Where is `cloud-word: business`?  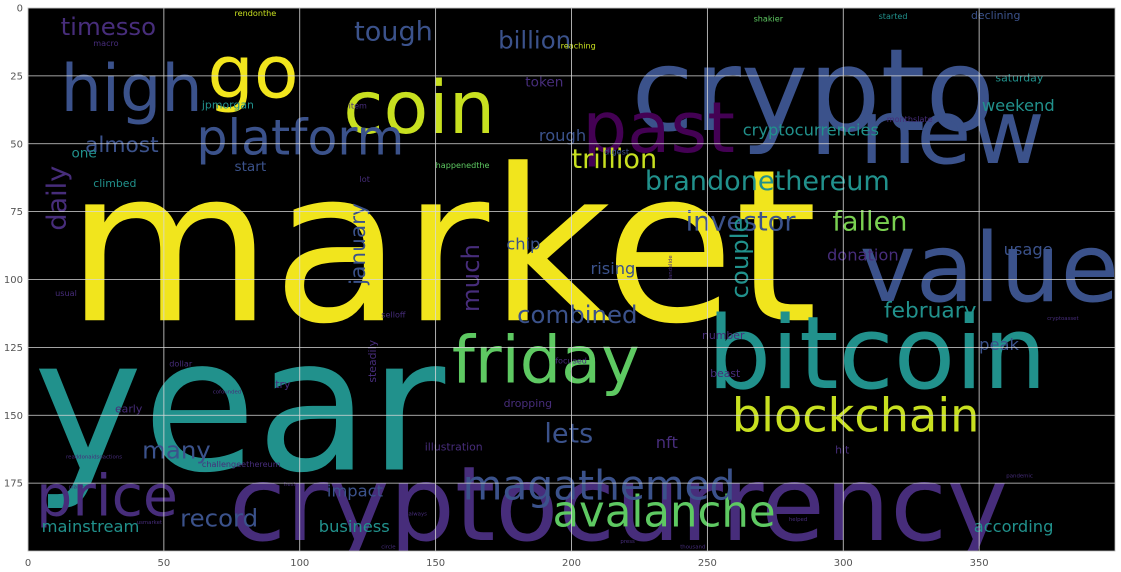
cloud-word: business is located at coordinates (354, 526).